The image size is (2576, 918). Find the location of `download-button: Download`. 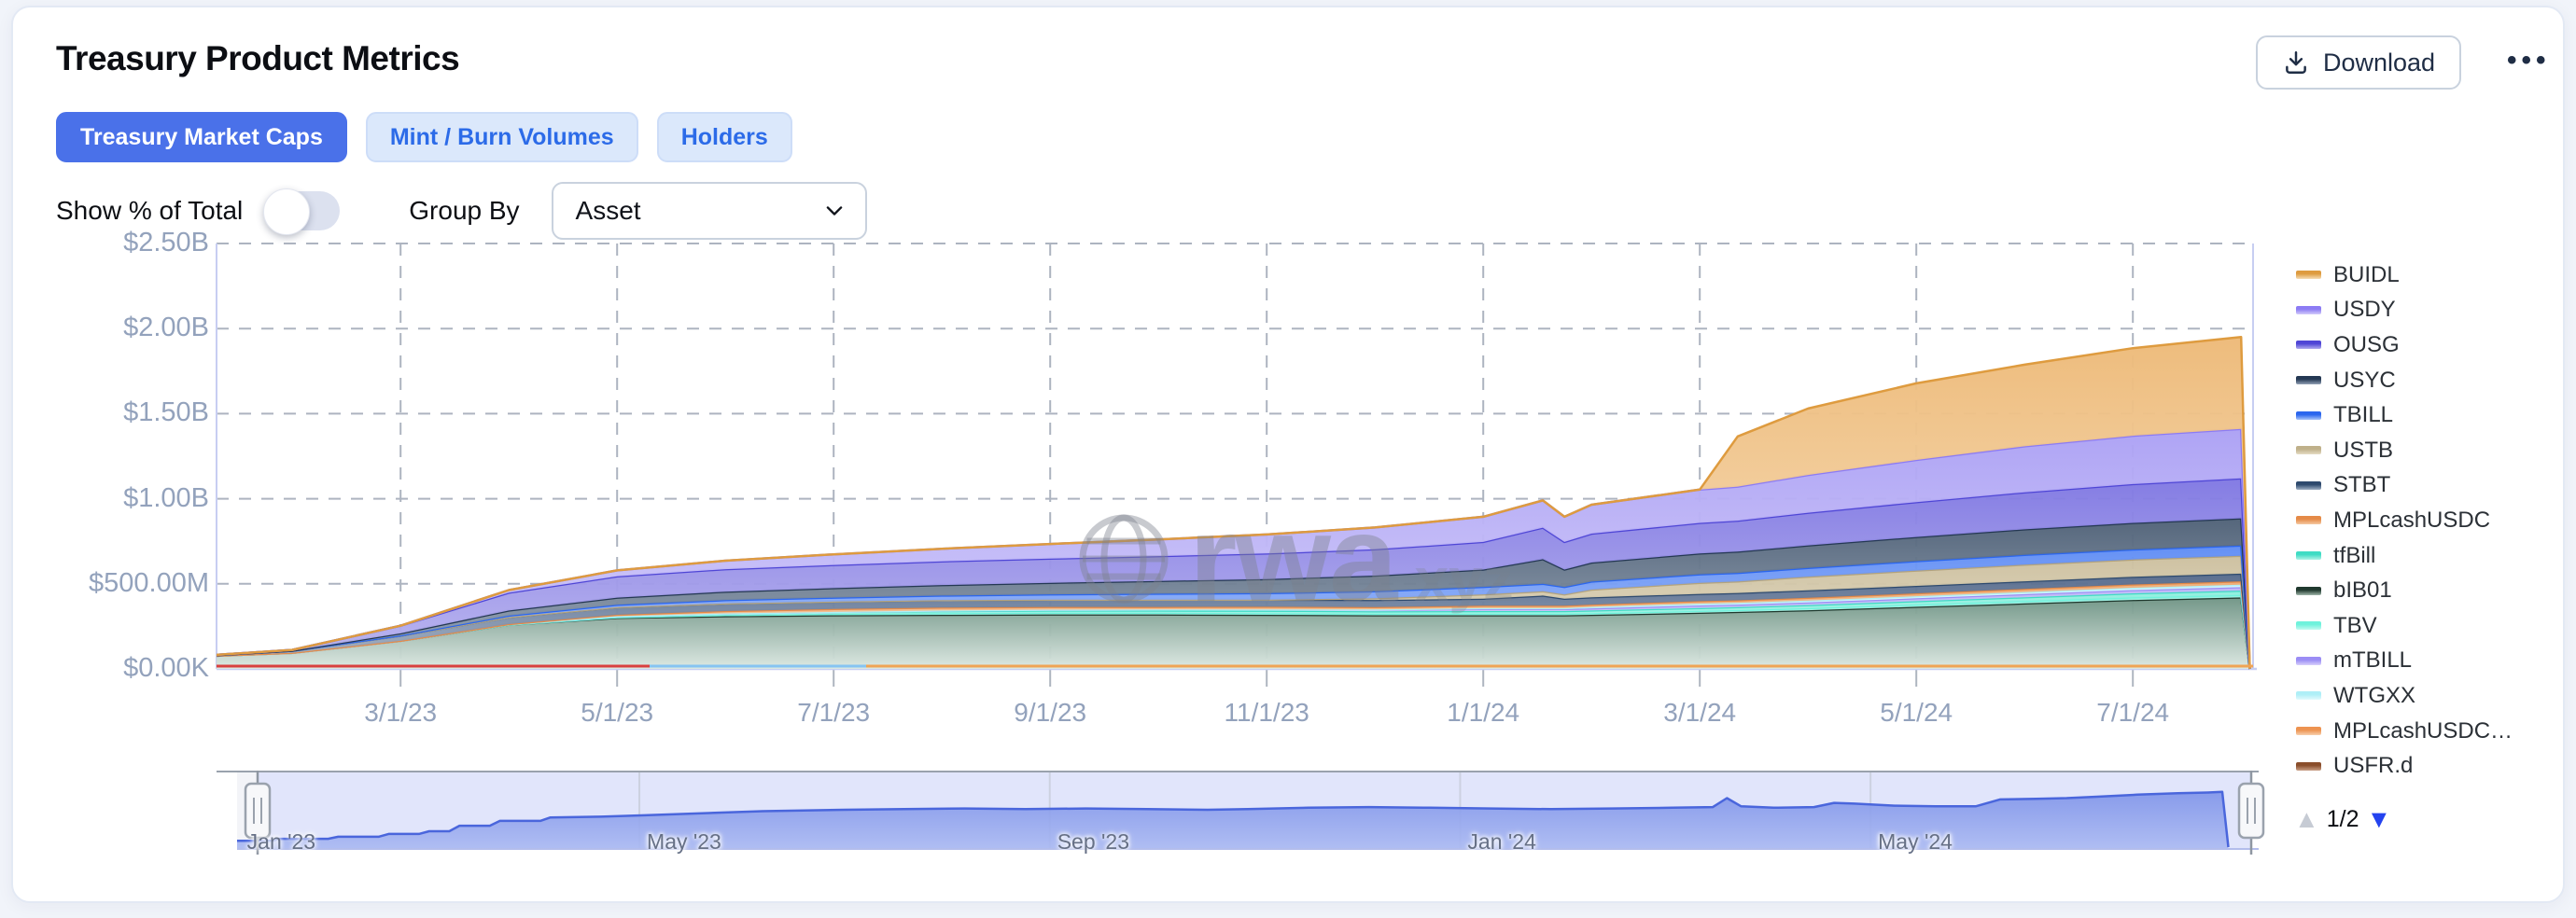

download-button: Download is located at coordinates (2359, 62).